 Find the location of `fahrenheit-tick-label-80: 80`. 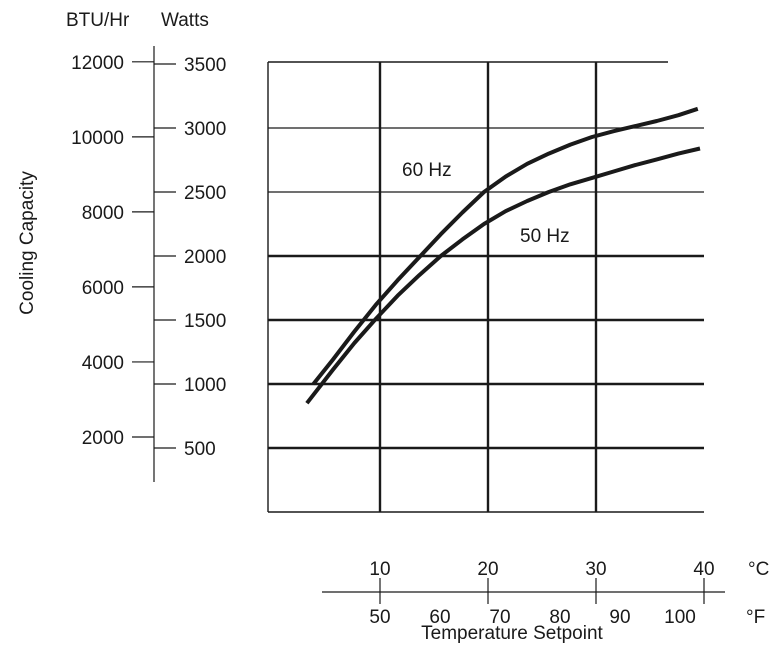

fahrenheit-tick-label-80: 80 is located at coordinates (559, 617).